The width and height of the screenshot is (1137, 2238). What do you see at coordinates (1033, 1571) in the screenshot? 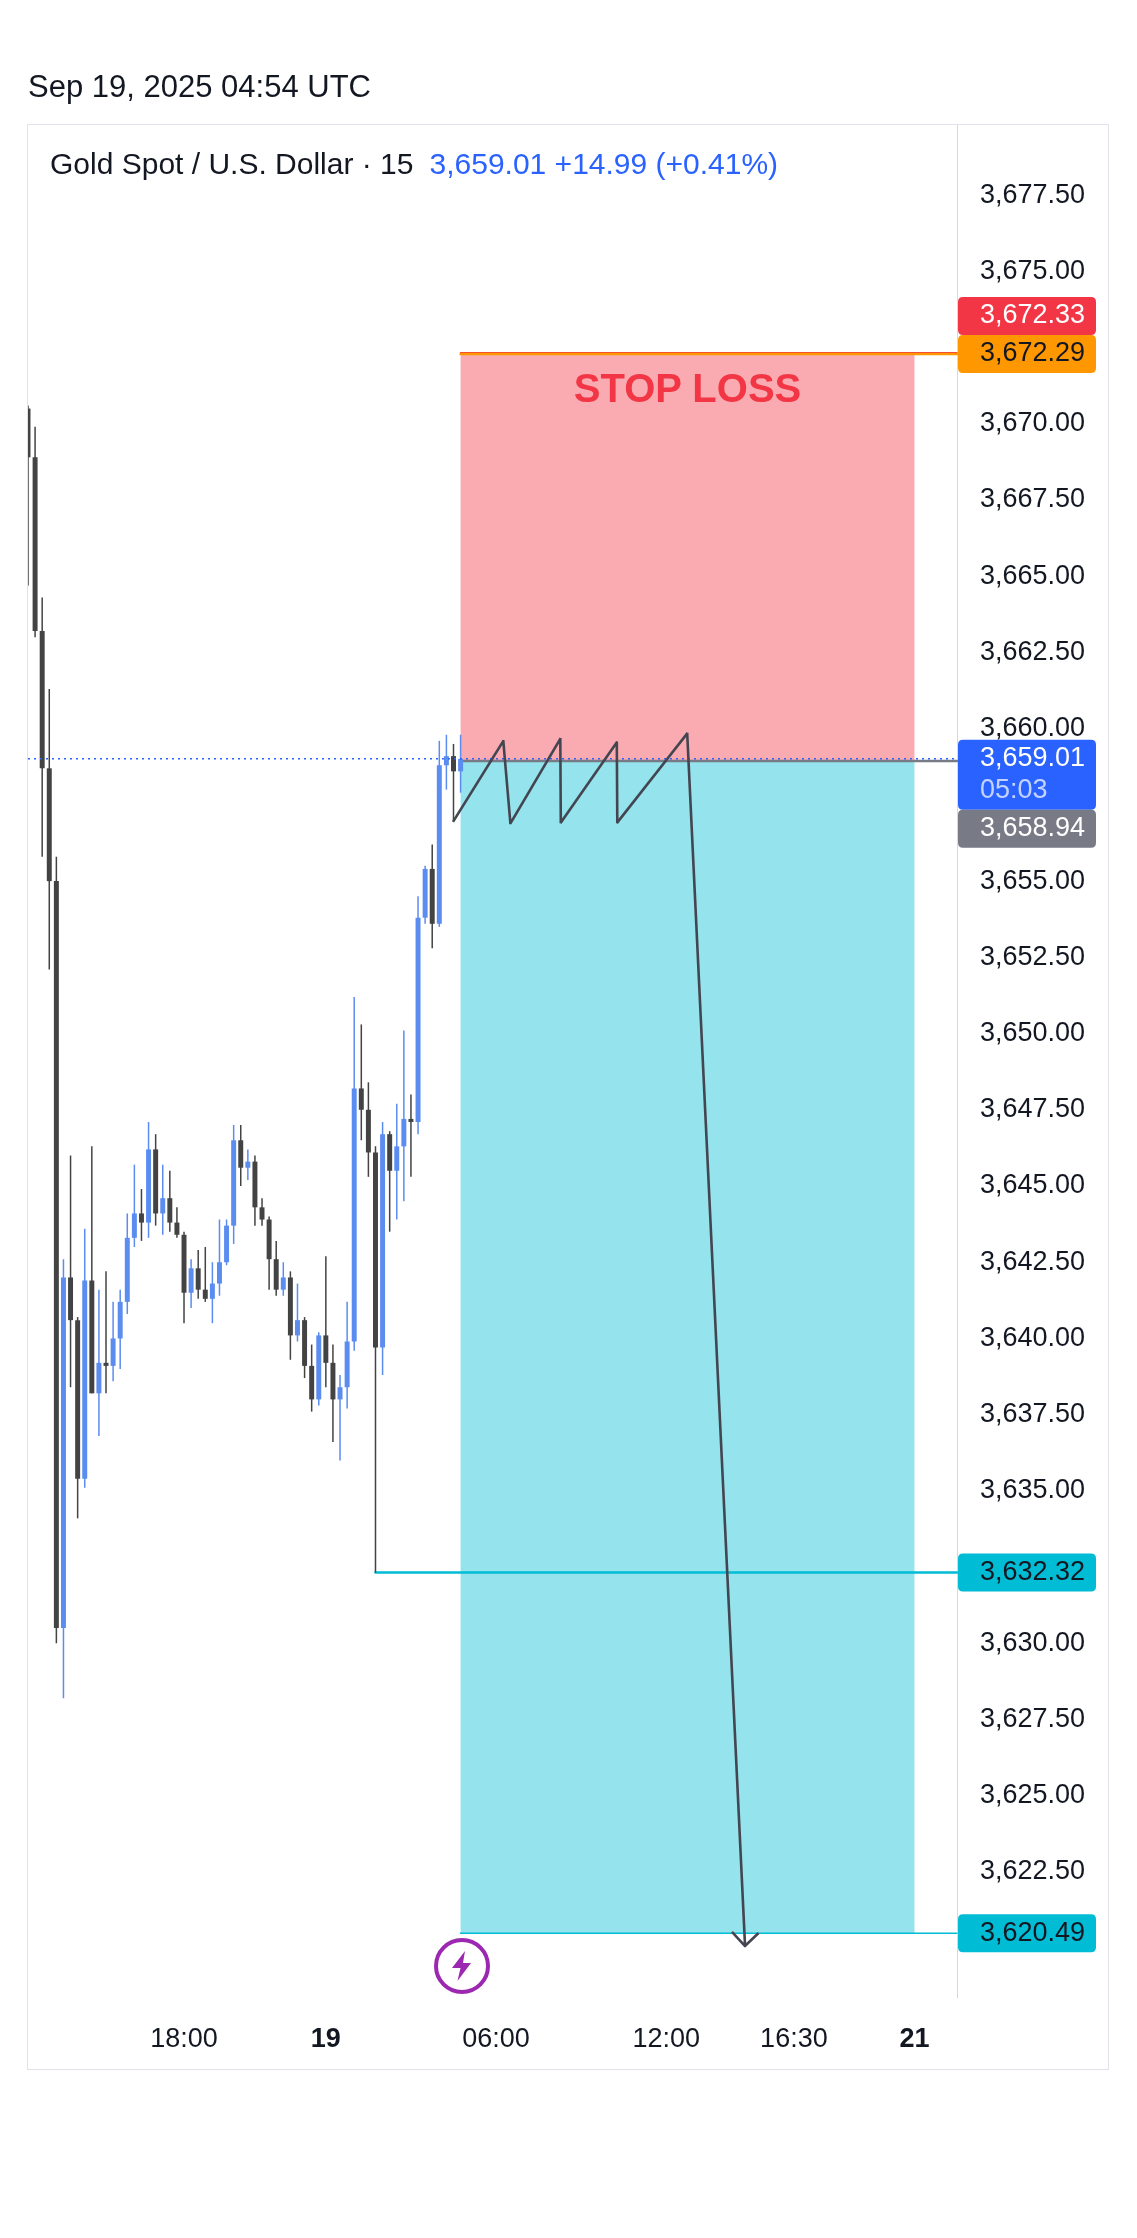
I see `data-label: 3,632.32` at bounding box center [1033, 1571].